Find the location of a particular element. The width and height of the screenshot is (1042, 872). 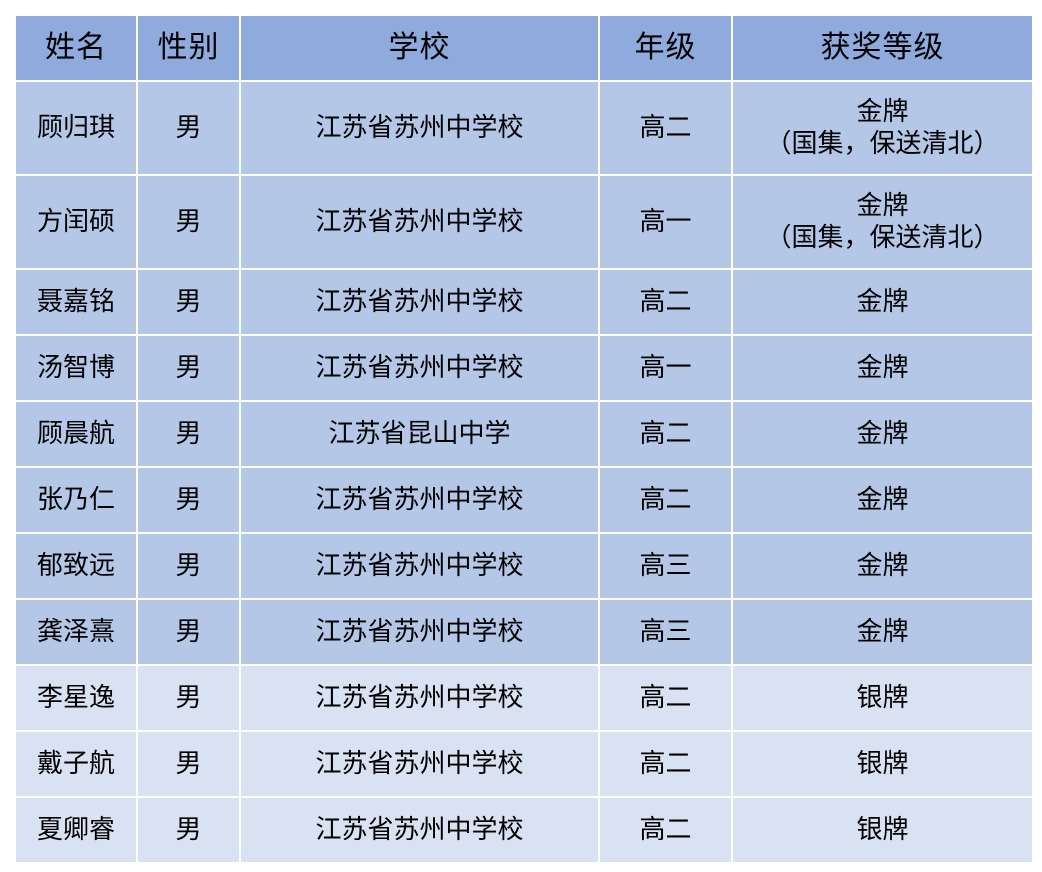

cell-name: 夏卿睿 is located at coordinates (76, 830).